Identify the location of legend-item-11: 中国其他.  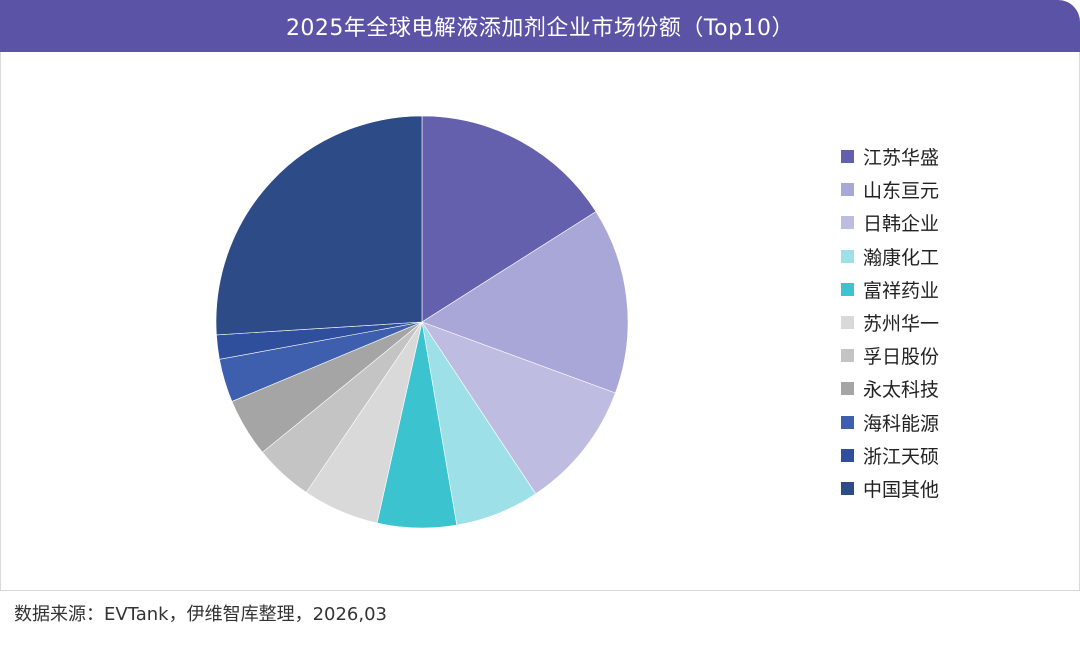
(890, 488).